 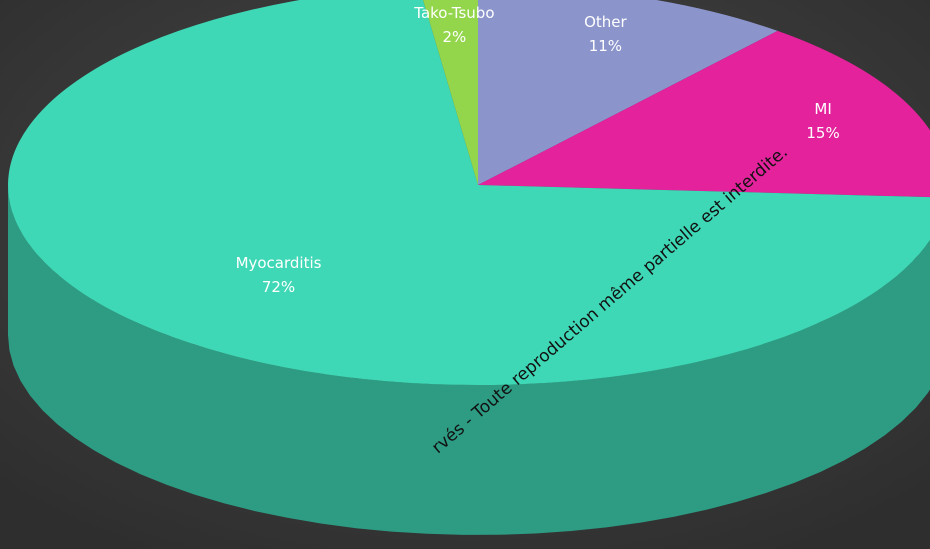 What do you see at coordinates (605, 22) in the screenshot?
I see `slice-label: Other` at bounding box center [605, 22].